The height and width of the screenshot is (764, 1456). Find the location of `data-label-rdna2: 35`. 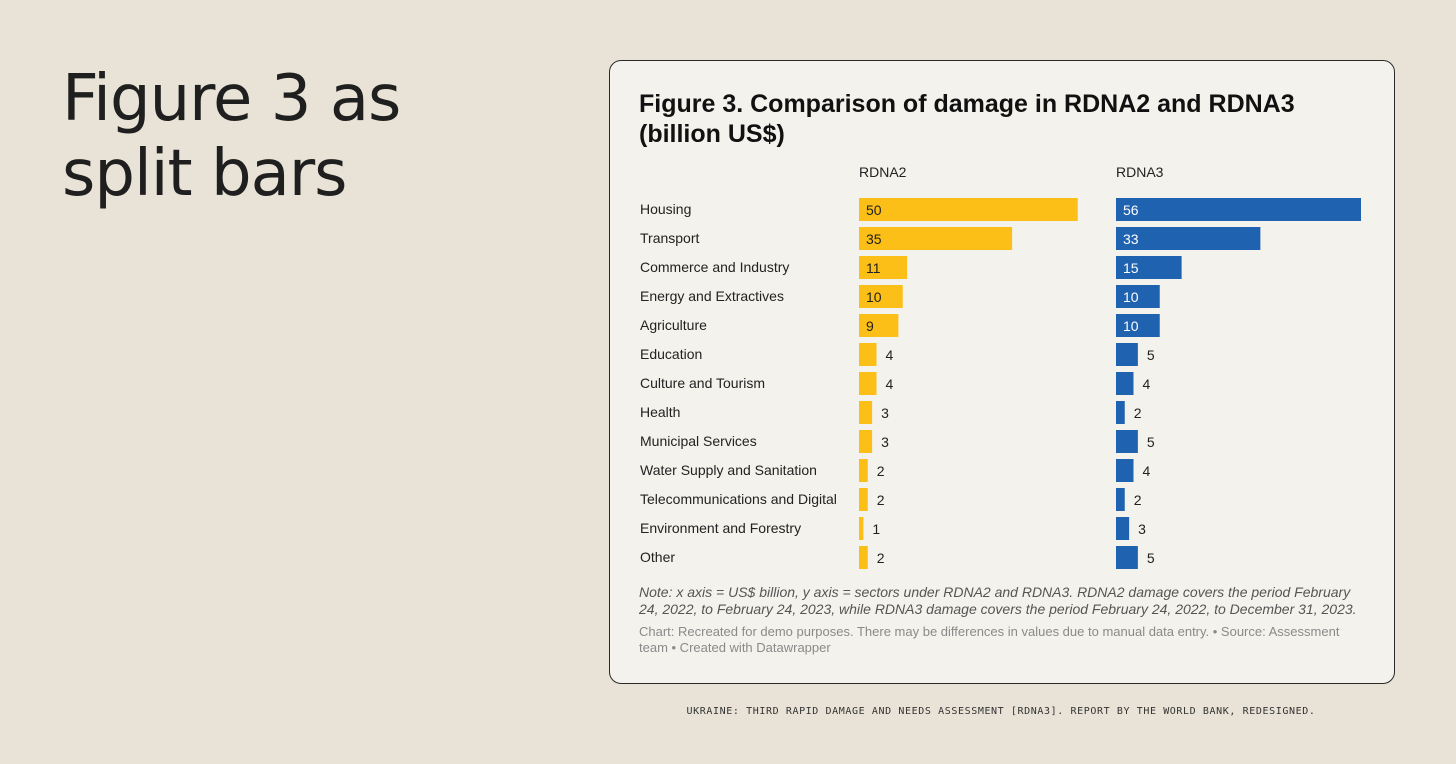

data-label-rdna2: 35 is located at coordinates (874, 239).